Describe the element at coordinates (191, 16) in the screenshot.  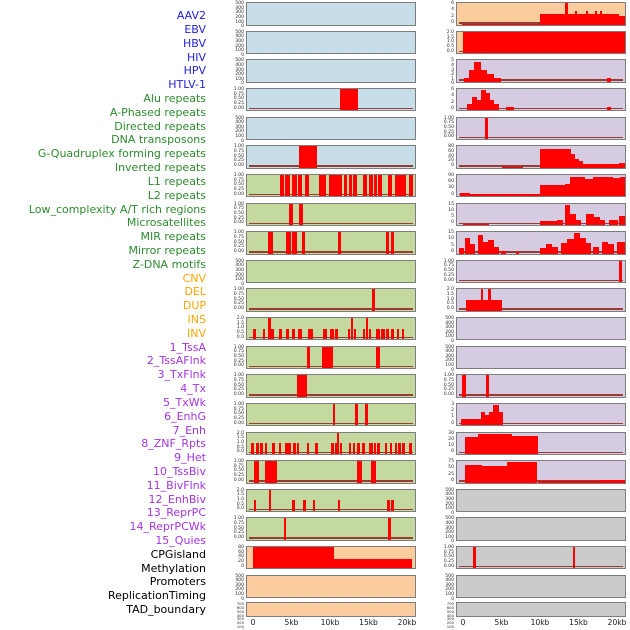
I see `track-label: AAV2` at that location.